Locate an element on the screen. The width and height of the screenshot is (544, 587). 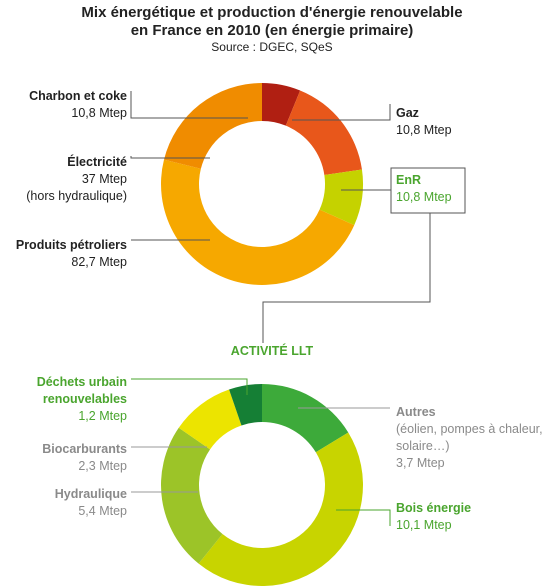
label-autres-value: 3,7 Mtep is located at coordinates (420, 463).